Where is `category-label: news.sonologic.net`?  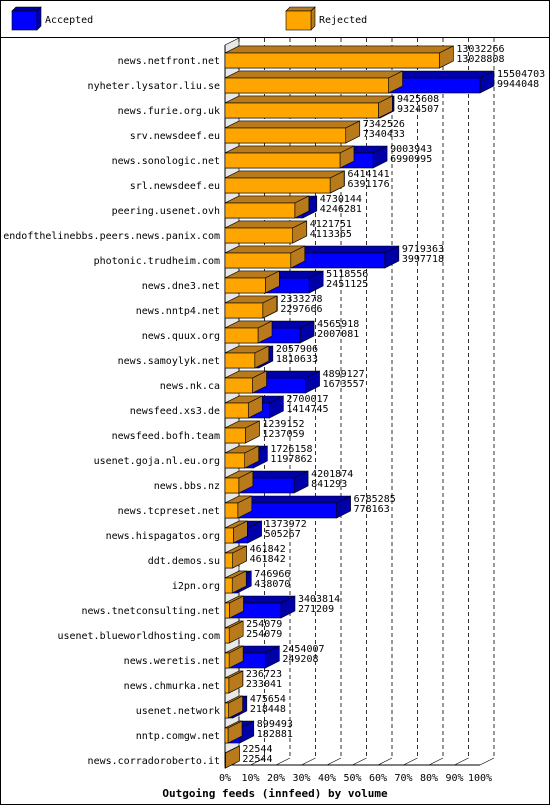 category-label: news.sonologic.net is located at coordinates (166, 161).